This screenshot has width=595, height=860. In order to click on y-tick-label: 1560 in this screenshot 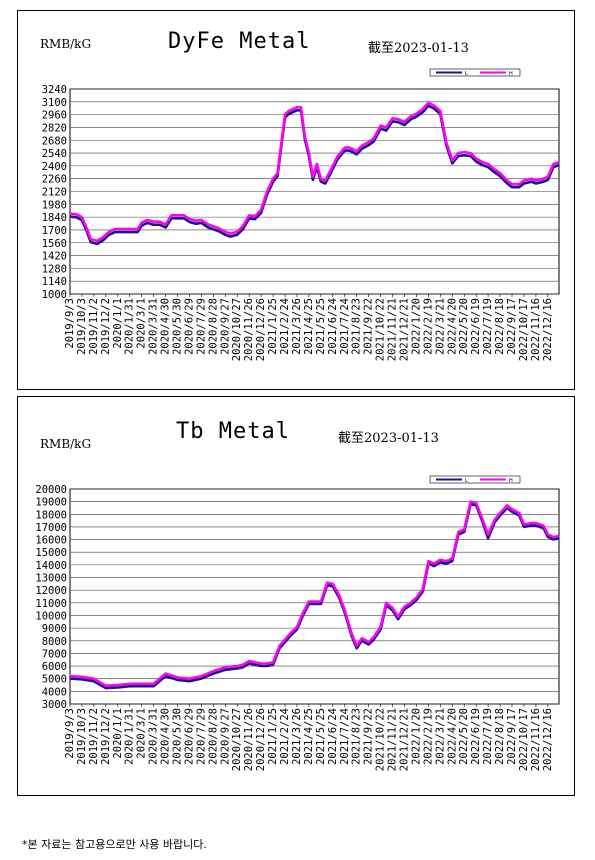, I will do `click(54, 244)`.